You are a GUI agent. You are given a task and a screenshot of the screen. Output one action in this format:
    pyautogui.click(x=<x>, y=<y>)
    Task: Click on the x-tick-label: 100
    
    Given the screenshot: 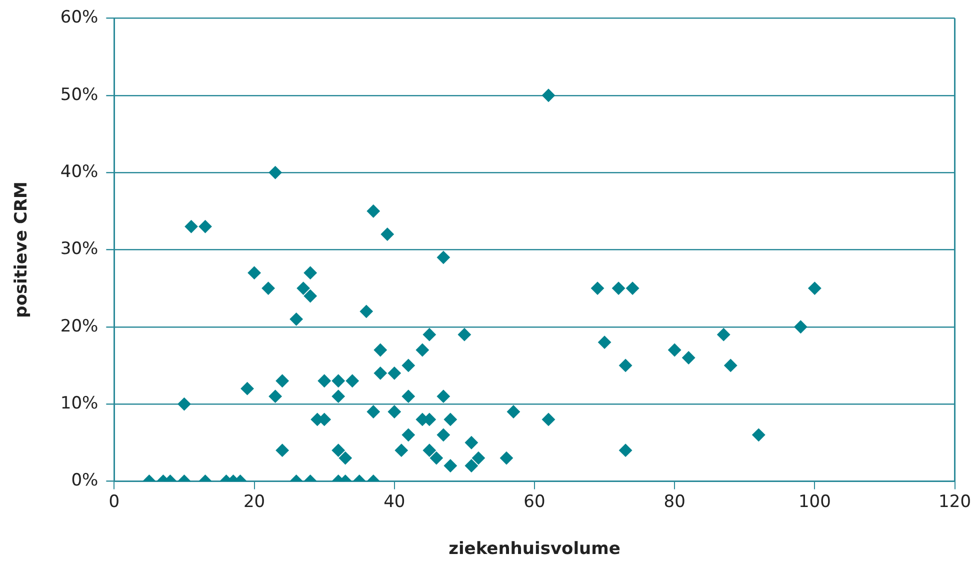 What is the action you would take?
    pyautogui.click(x=814, y=502)
    